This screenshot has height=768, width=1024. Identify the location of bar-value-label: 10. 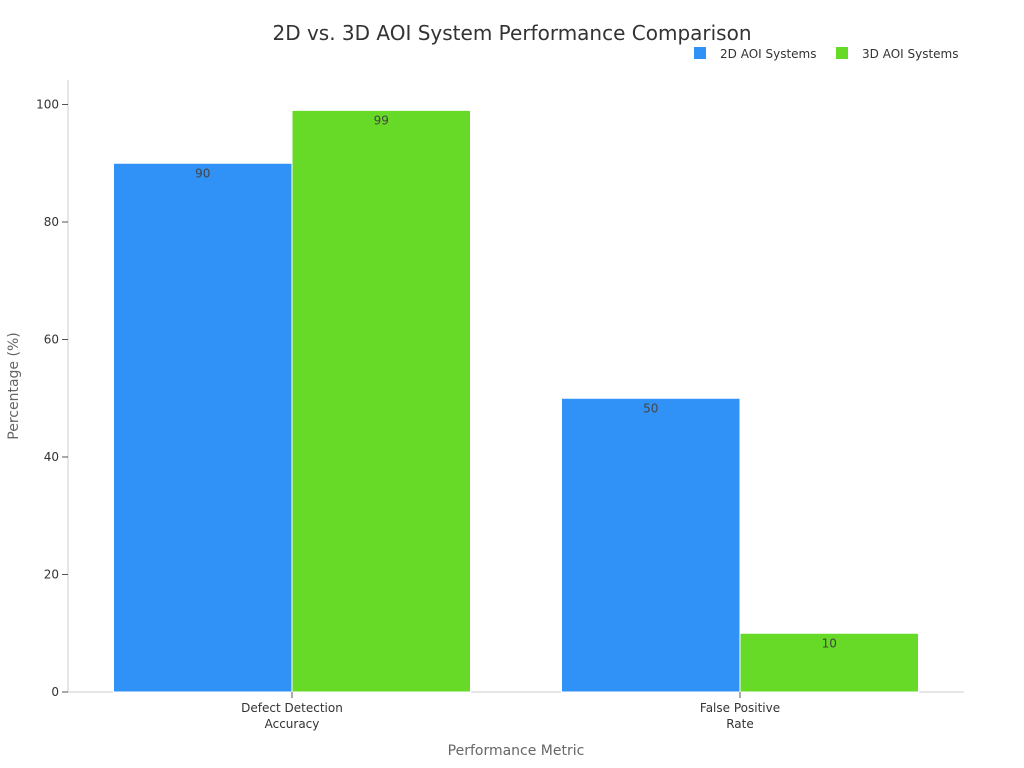
(829, 643).